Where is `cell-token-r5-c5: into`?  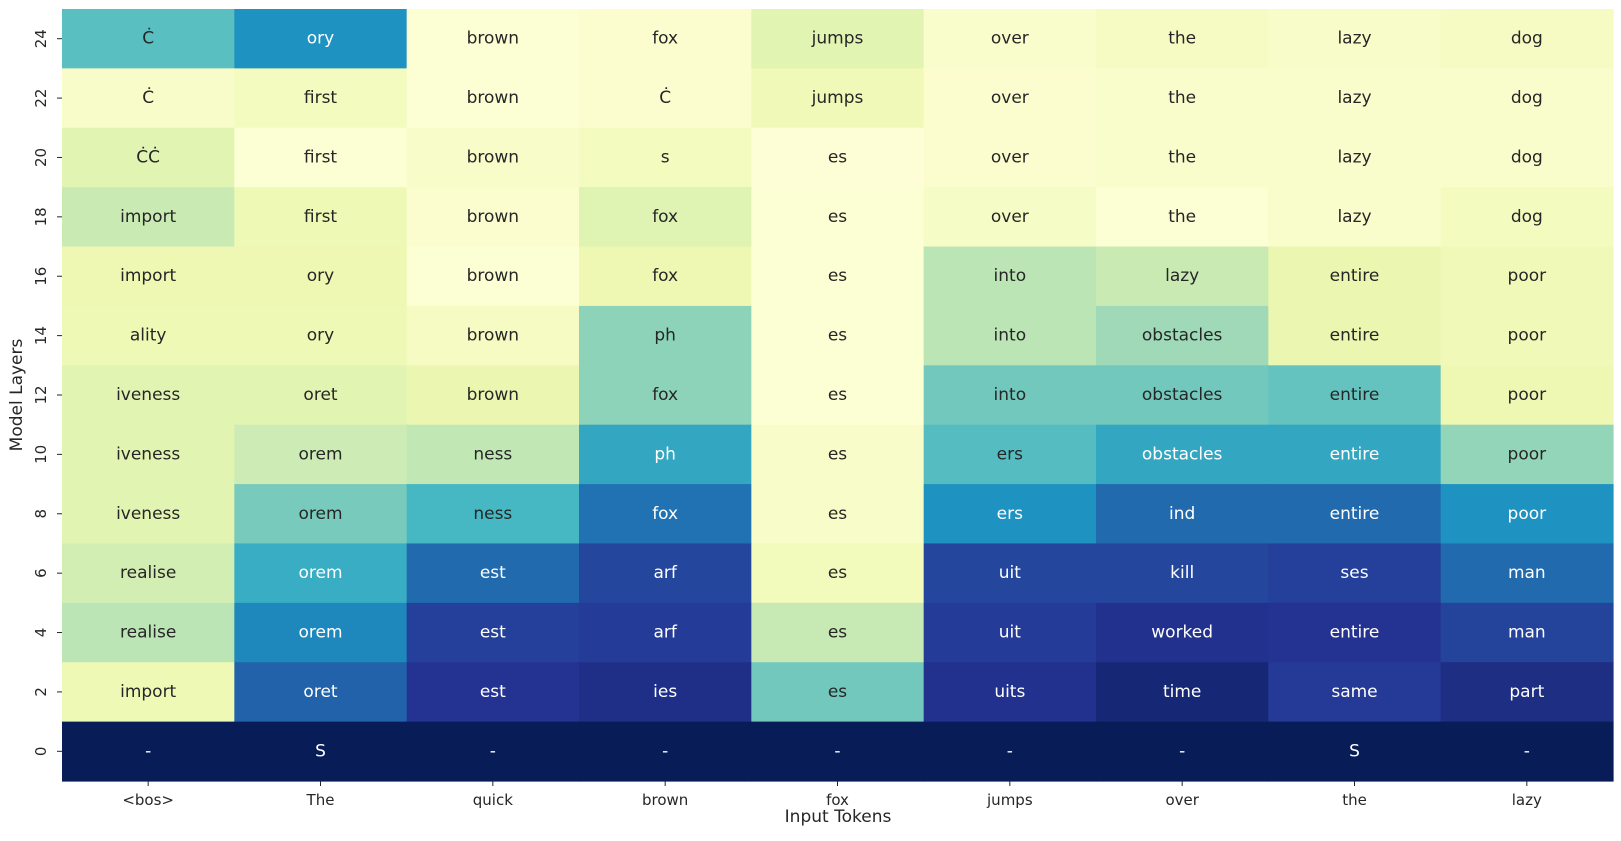
cell-token-r5-c5: into is located at coordinates (1010, 336).